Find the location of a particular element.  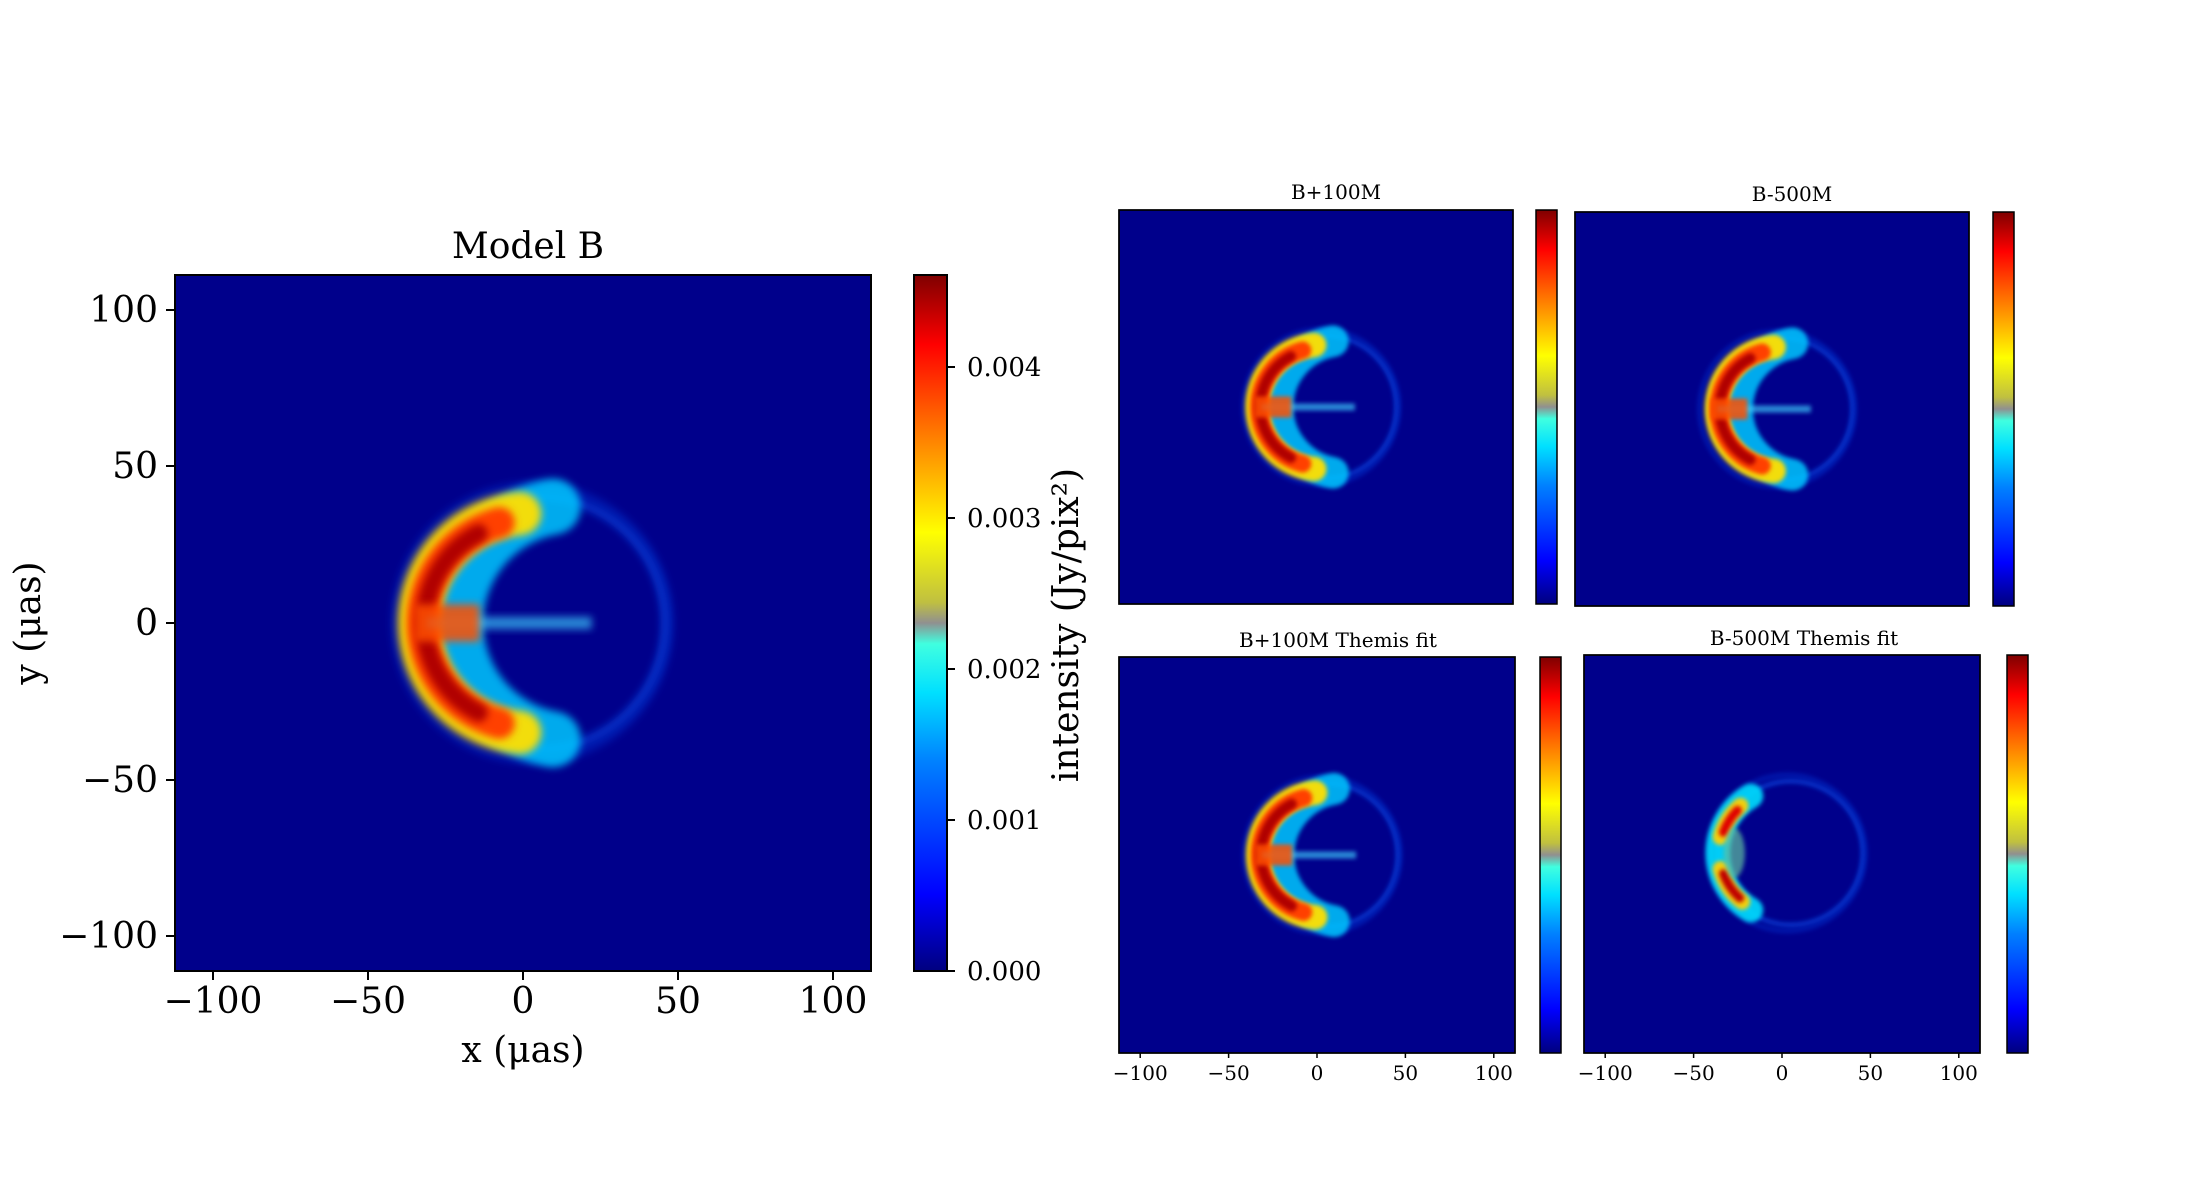

small-panel-b-minus-500m: B-500M is located at coordinates (1794, 394).